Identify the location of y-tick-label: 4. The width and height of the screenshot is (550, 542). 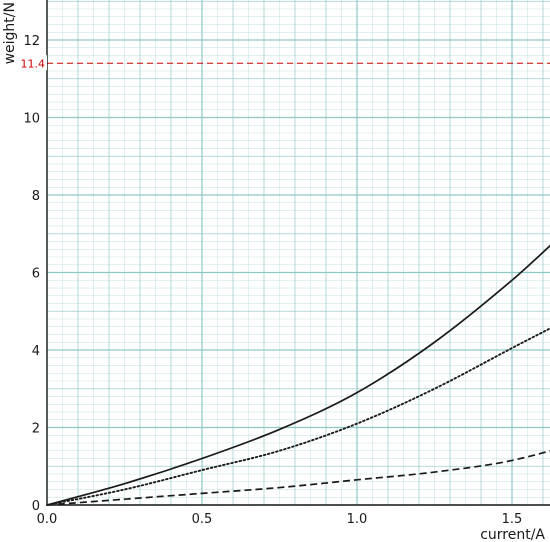
(36, 351).